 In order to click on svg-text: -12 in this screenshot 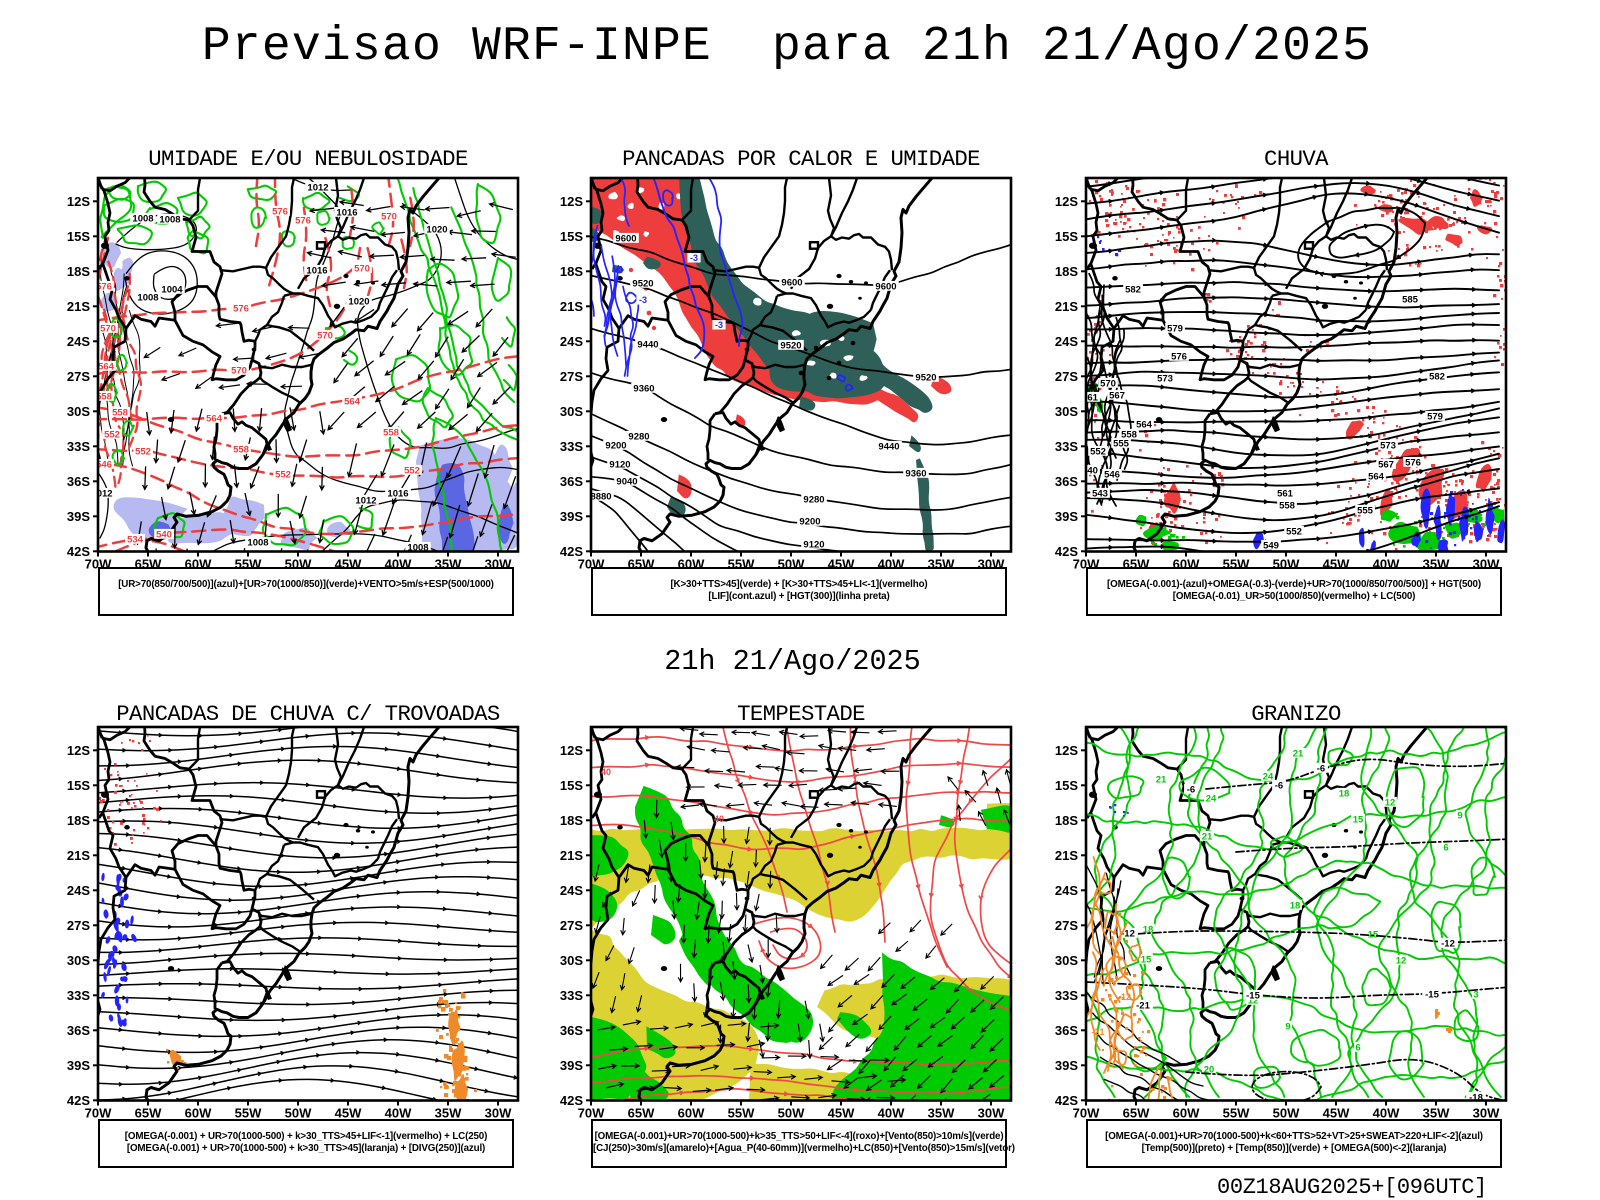, I will do `click(1448, 943)`.